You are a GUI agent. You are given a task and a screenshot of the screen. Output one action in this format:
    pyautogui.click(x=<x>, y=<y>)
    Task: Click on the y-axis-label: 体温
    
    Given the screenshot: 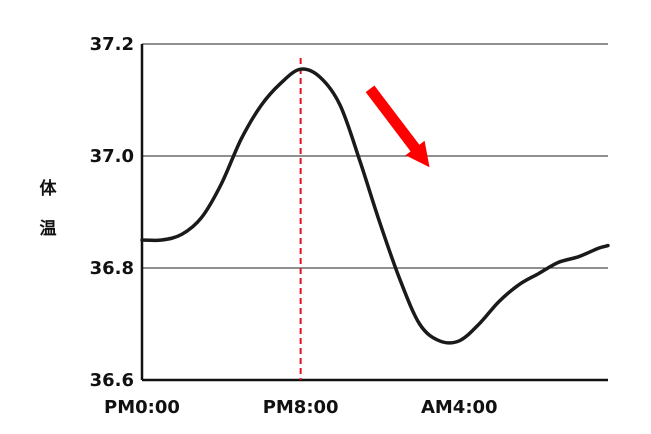 What is the action you would take?
    pyautogui.click(x=49, y=208)
    